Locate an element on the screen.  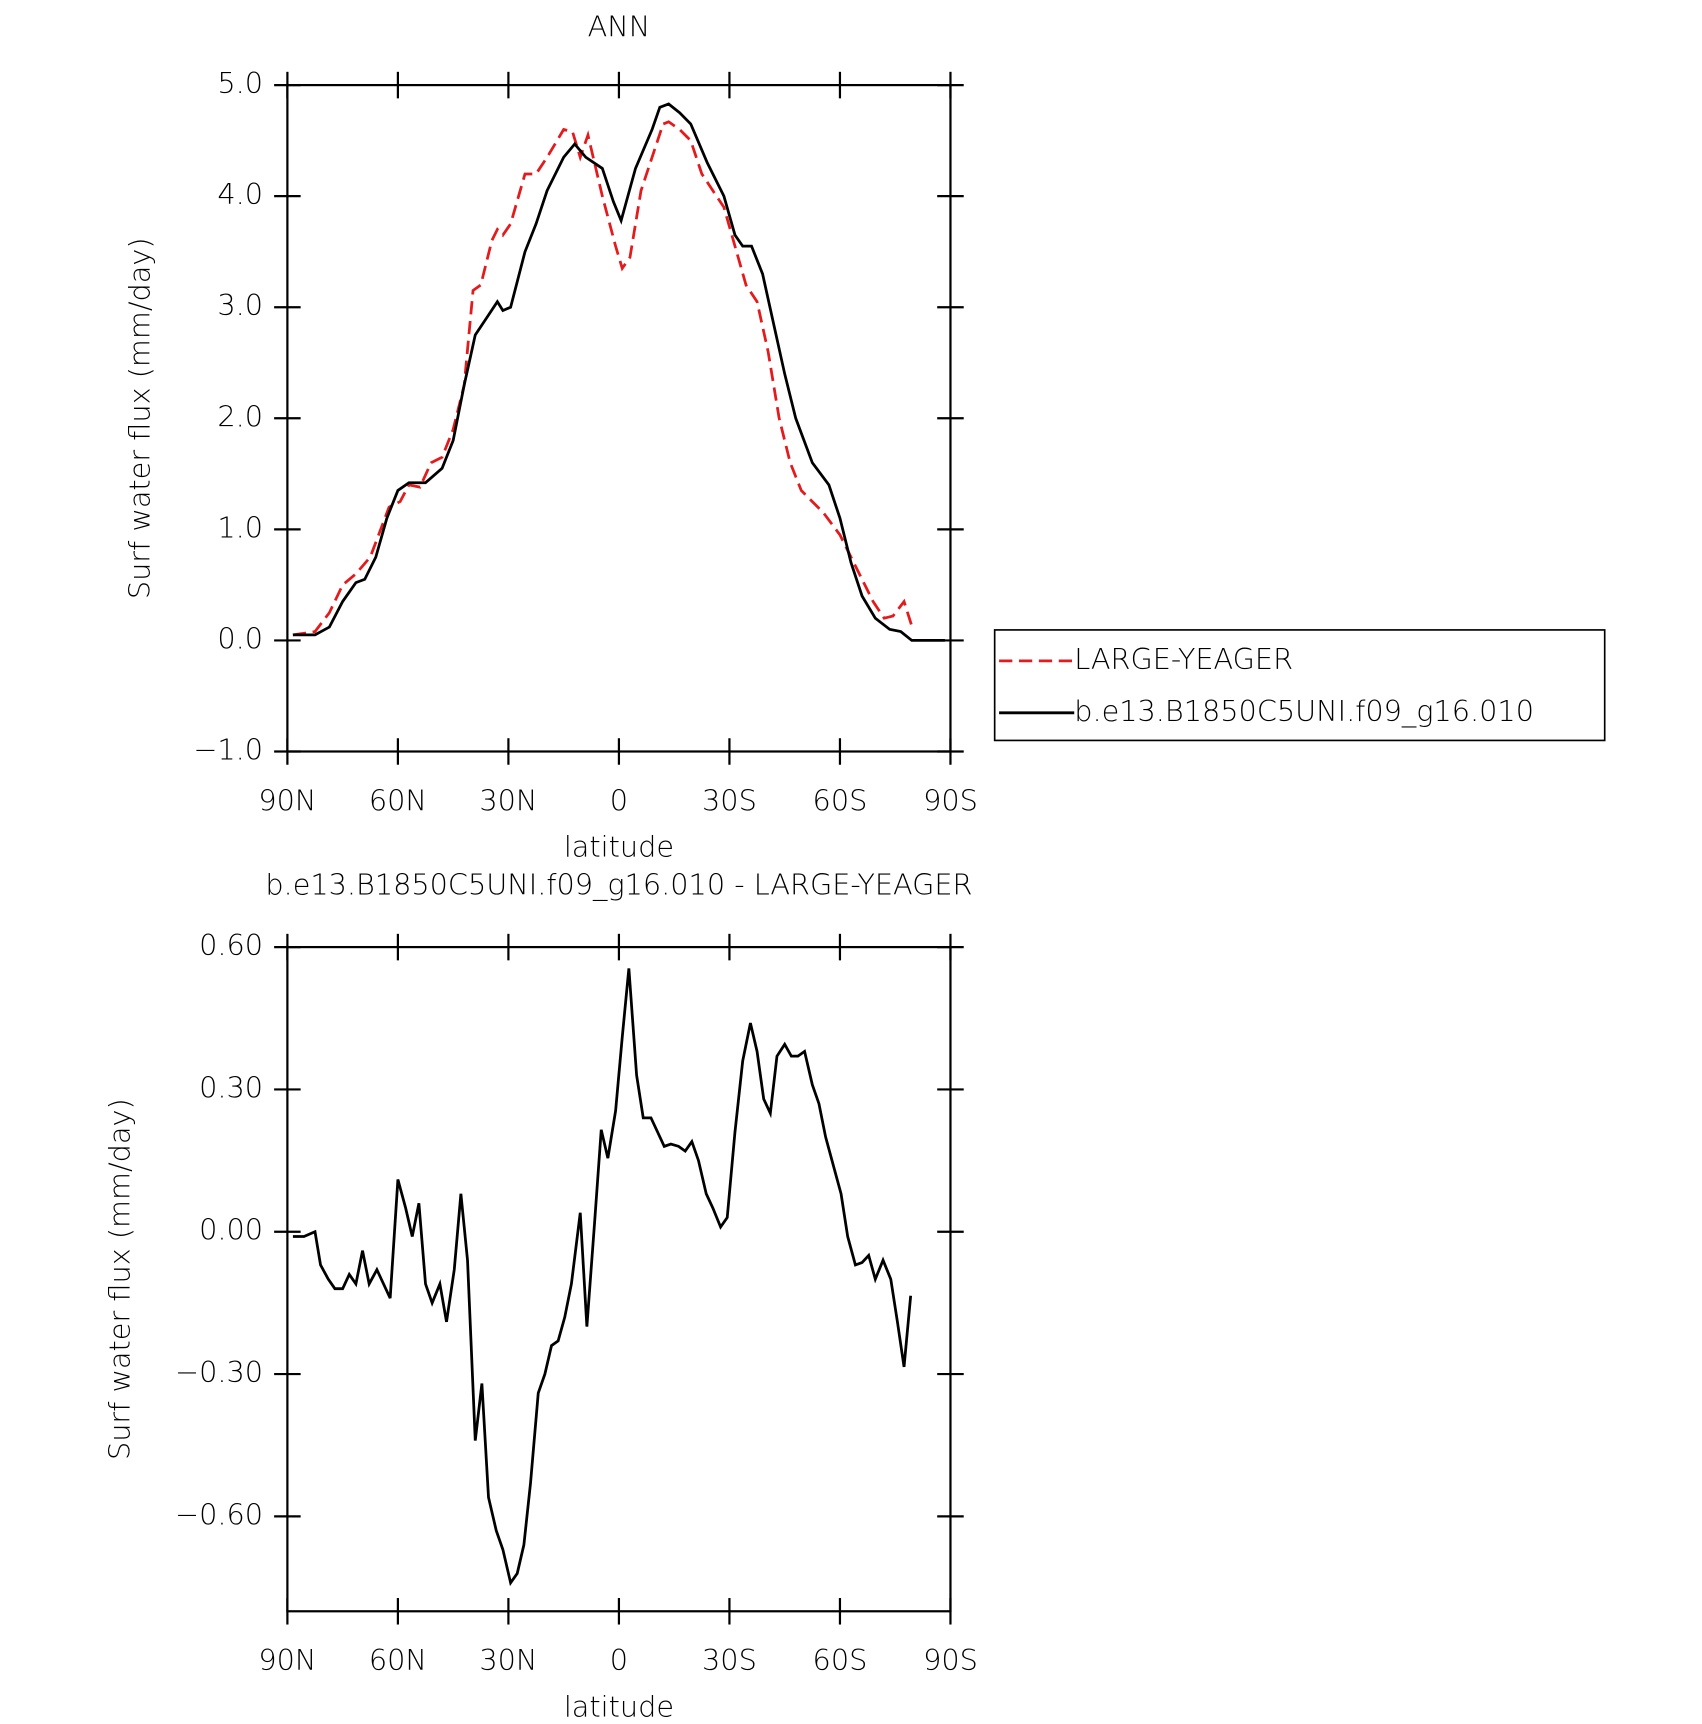
y-tick-label: 4.0 is located at coordinates (240, 194).